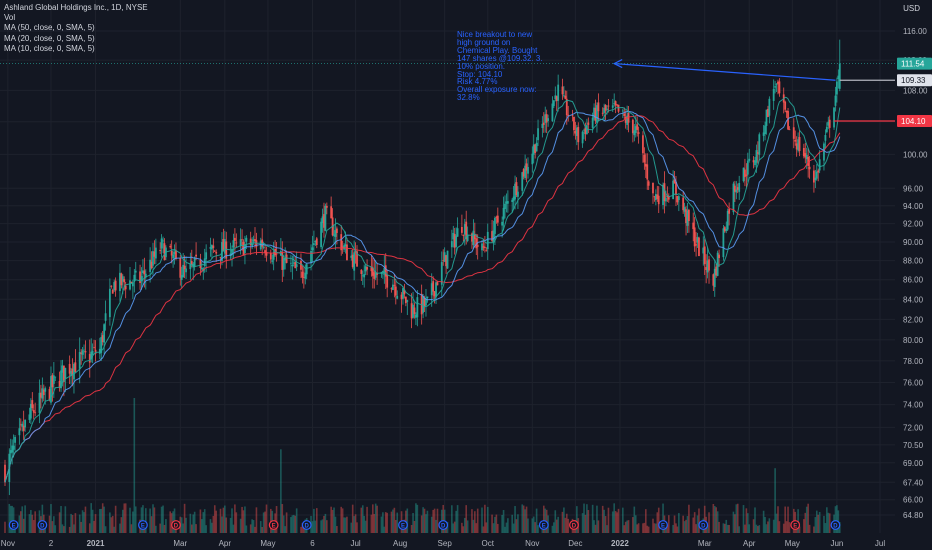 The image size is (932, 550). Describe the element at coordinates (913, 121) in the screenshot. I see `price-label-text: 104.10` at that location.